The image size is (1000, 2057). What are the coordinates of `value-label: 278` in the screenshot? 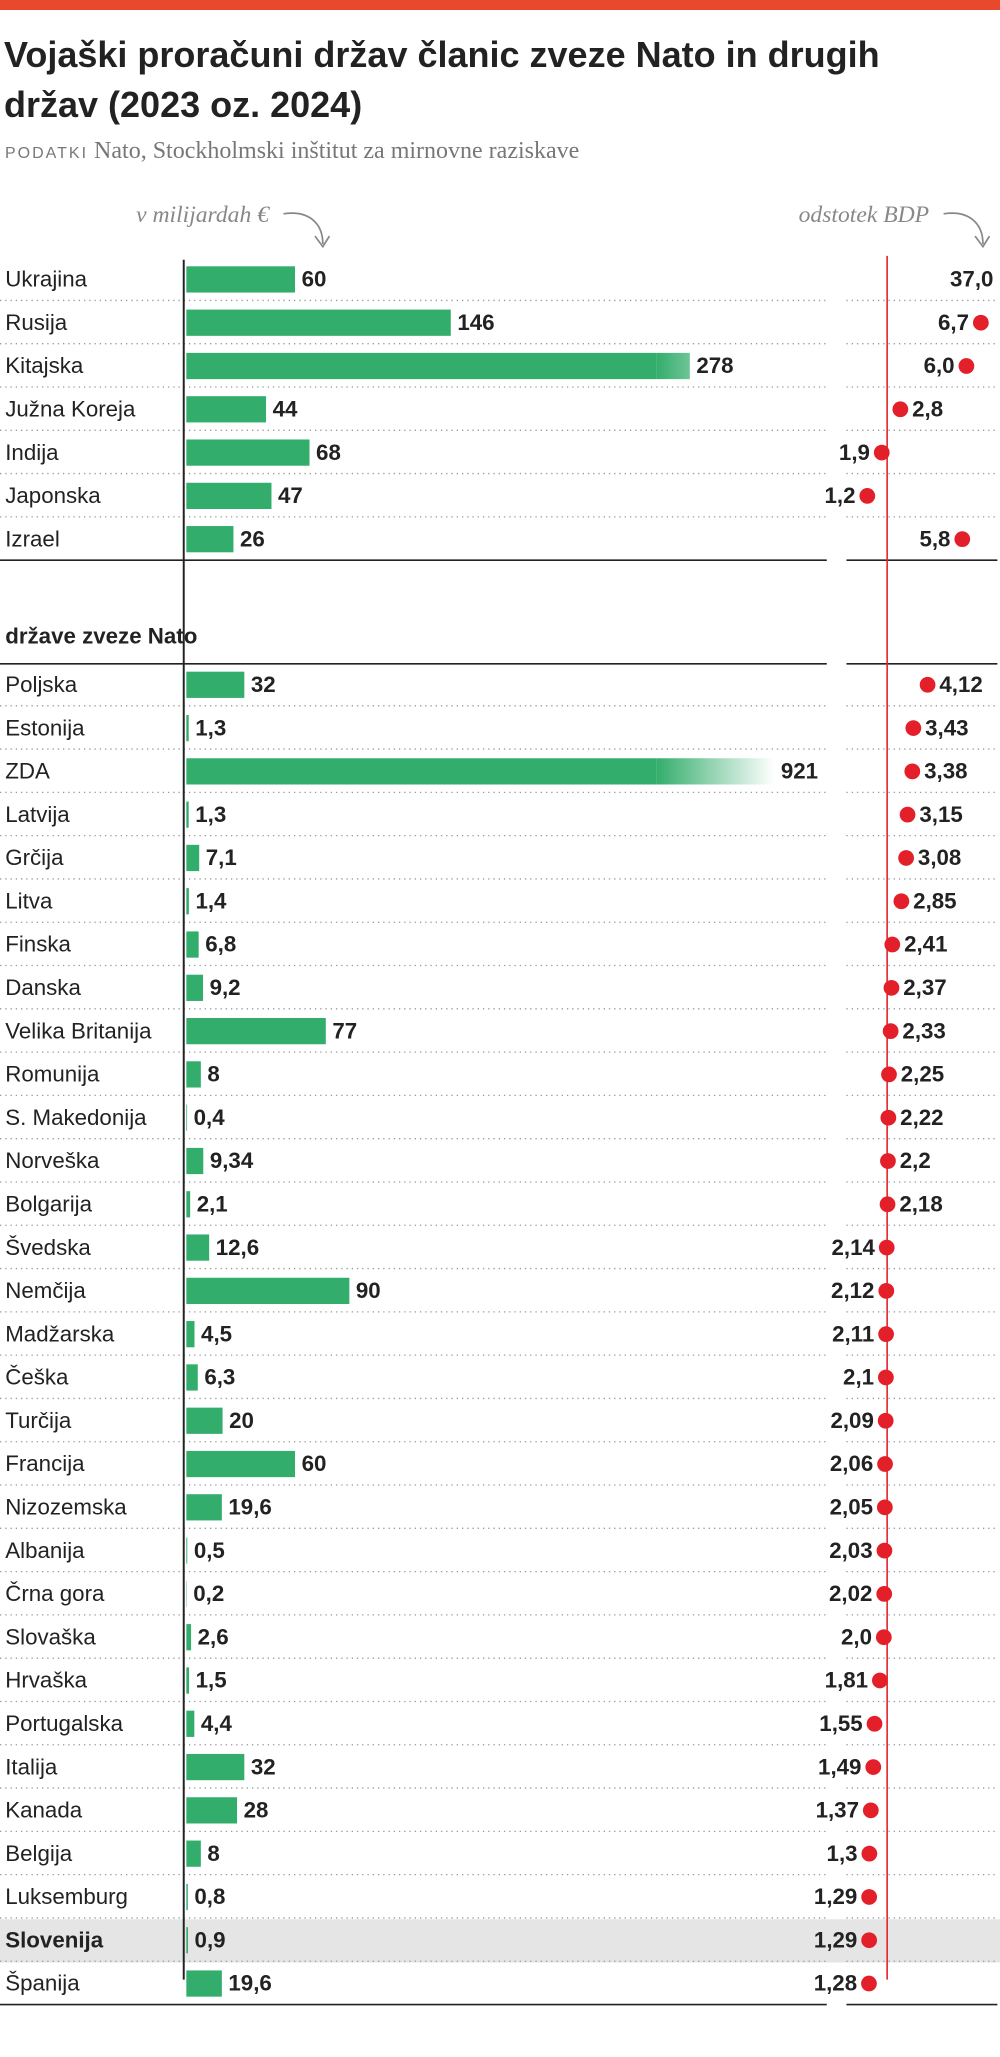 It's located at (714, 365).